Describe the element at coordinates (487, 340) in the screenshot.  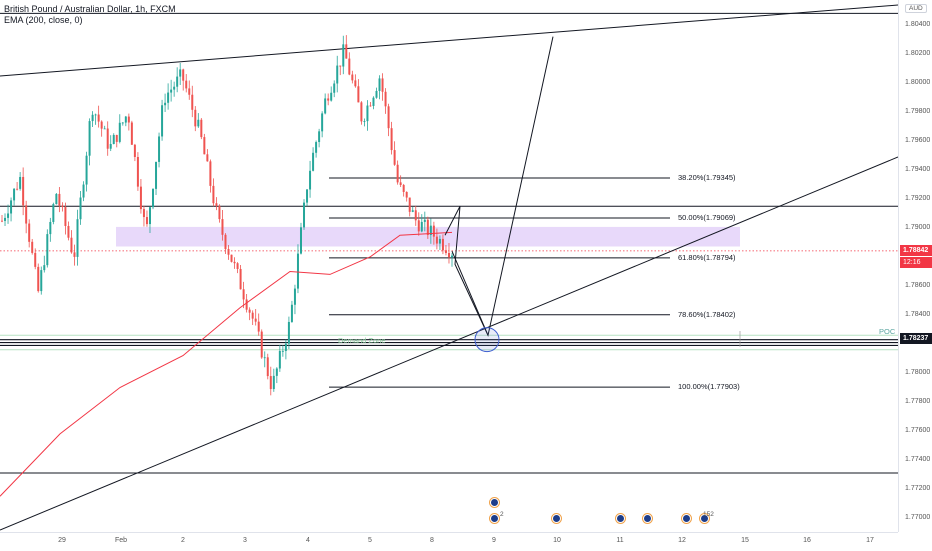
I see `target-circle` at that location.